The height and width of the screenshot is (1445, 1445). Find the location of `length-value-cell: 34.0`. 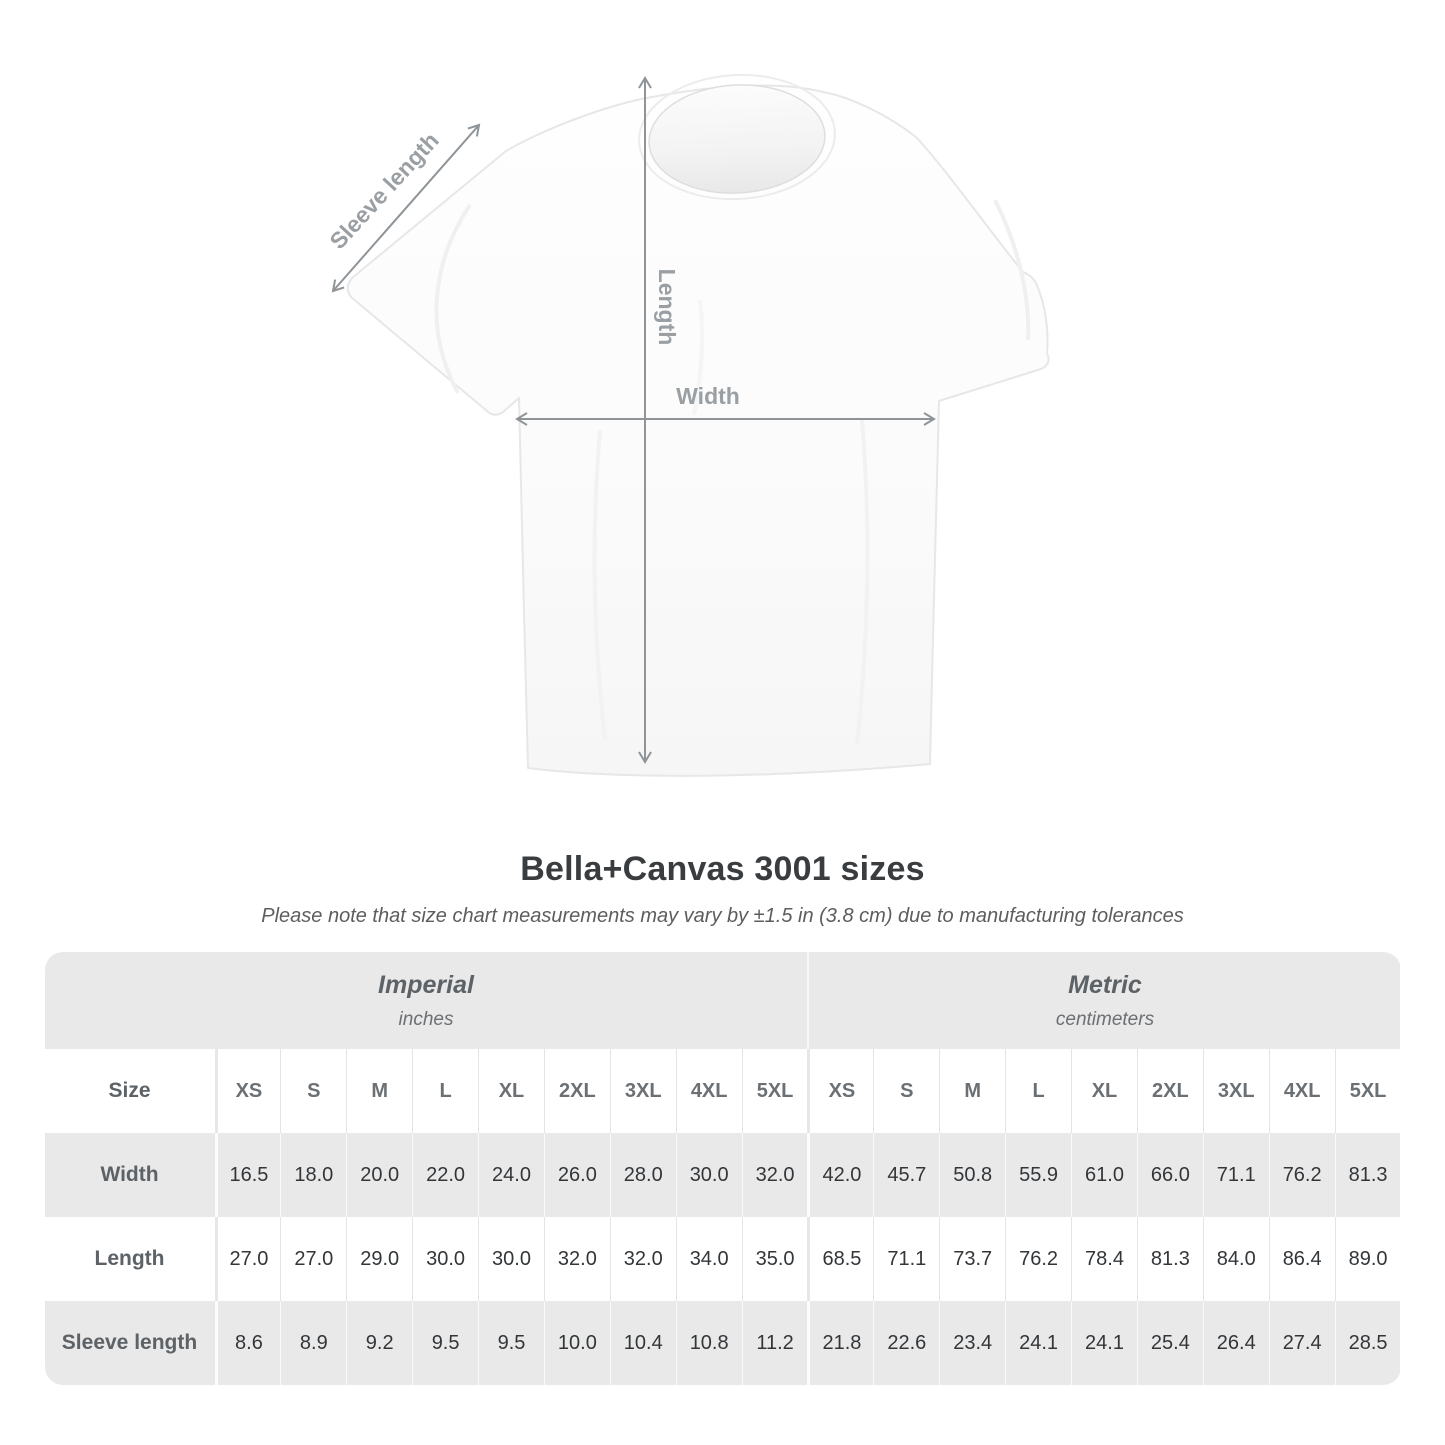

length-value-cell: 34.0 is located at coordinates (708, 1259).